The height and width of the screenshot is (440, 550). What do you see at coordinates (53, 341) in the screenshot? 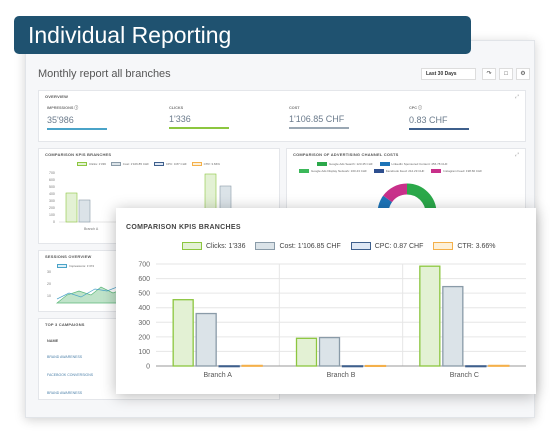
I see `campaigns-column-header: NAME` at bounding box center [53, 341].